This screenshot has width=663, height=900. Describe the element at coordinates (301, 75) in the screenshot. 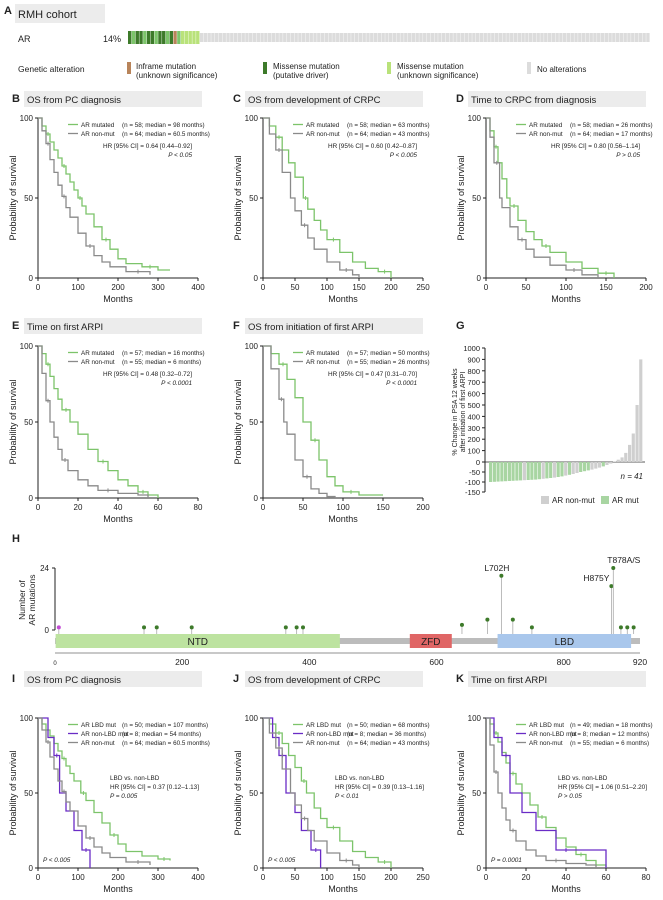

I see `legend-driver-2: (putative driver)` at that location.